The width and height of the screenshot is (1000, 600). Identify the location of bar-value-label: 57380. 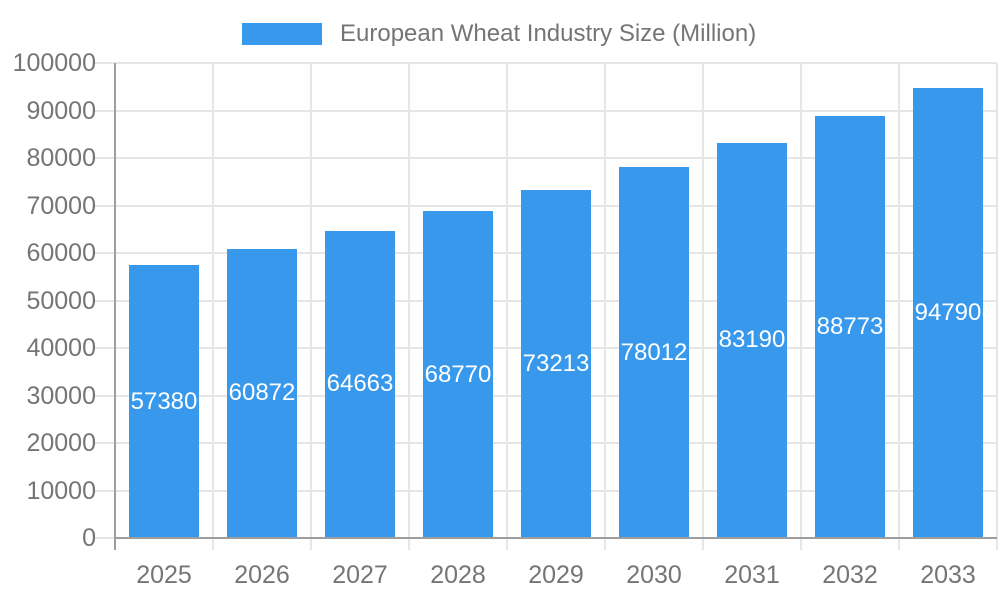
(164, 401).